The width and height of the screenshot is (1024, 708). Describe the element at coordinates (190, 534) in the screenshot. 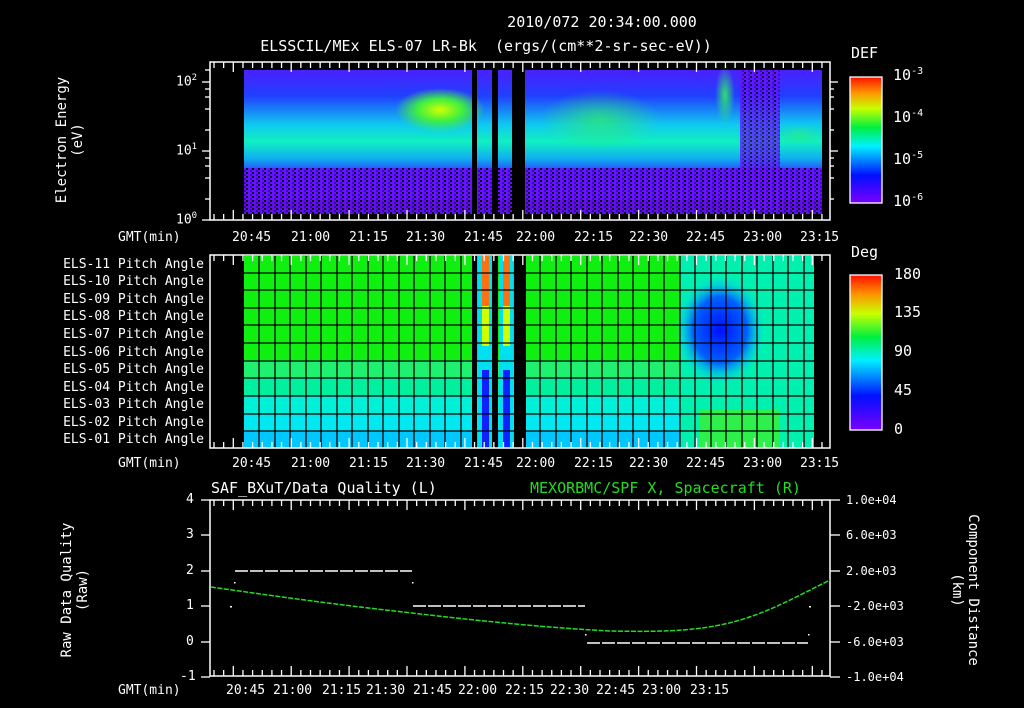

I see `panel3-ytick-left: 3` at that location.